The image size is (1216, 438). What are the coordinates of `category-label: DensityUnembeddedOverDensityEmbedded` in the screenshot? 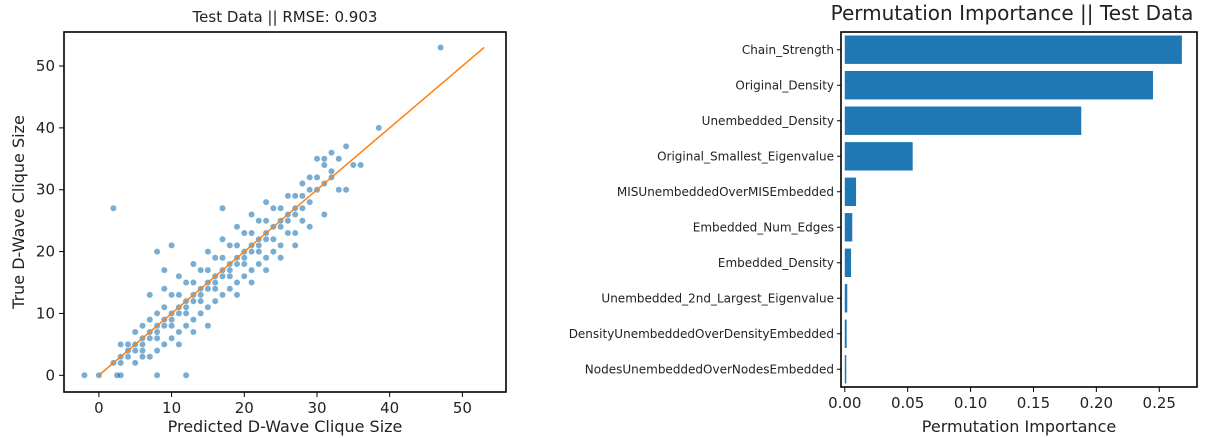 It's located at (701, 334).